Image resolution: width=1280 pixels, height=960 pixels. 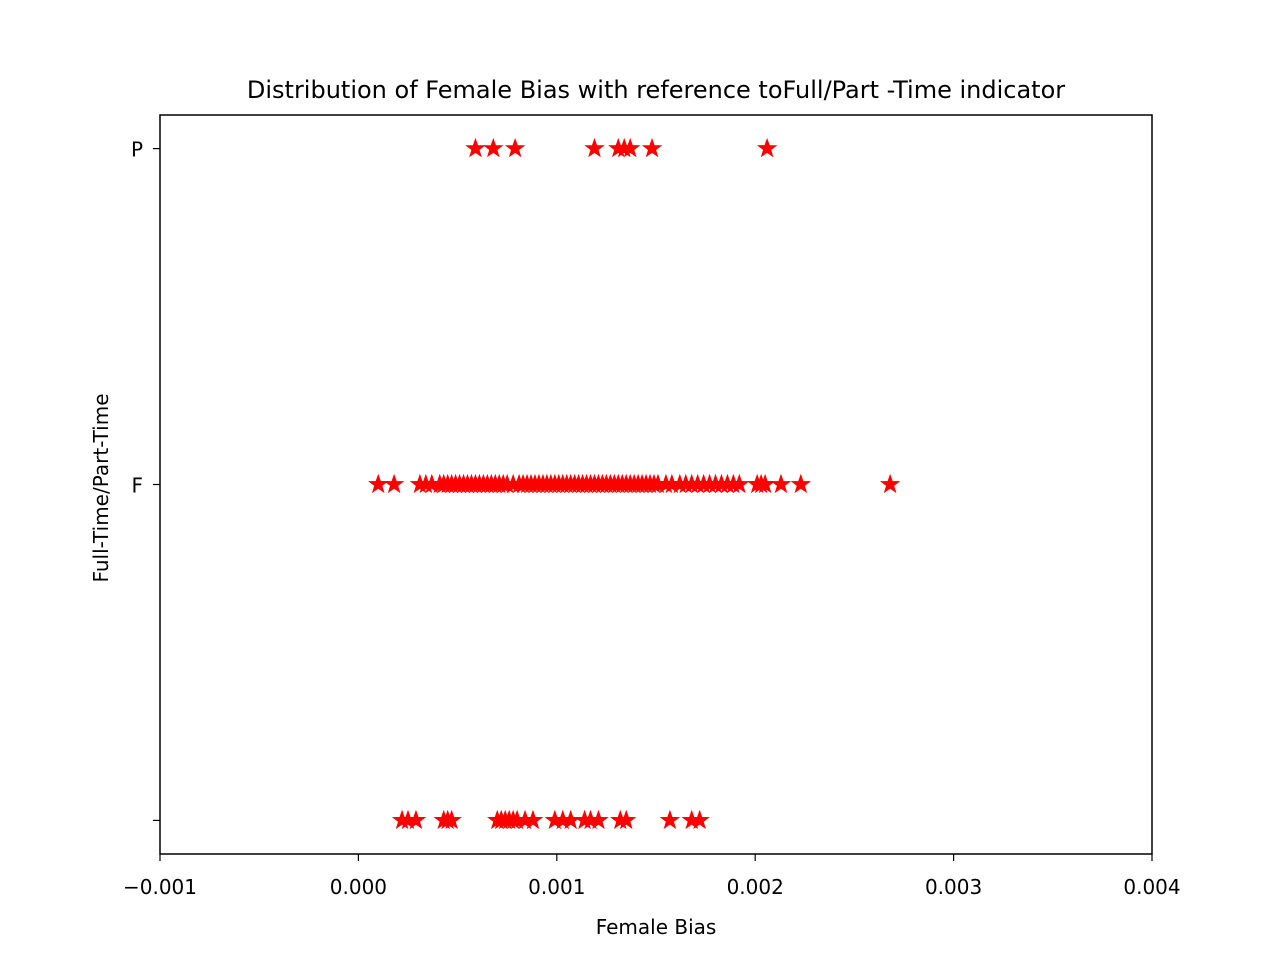 What do you see at coordinates (953, 887) in the screenshot?
I see `x-tick-label: 0.003` at bounding box center [953, 887].